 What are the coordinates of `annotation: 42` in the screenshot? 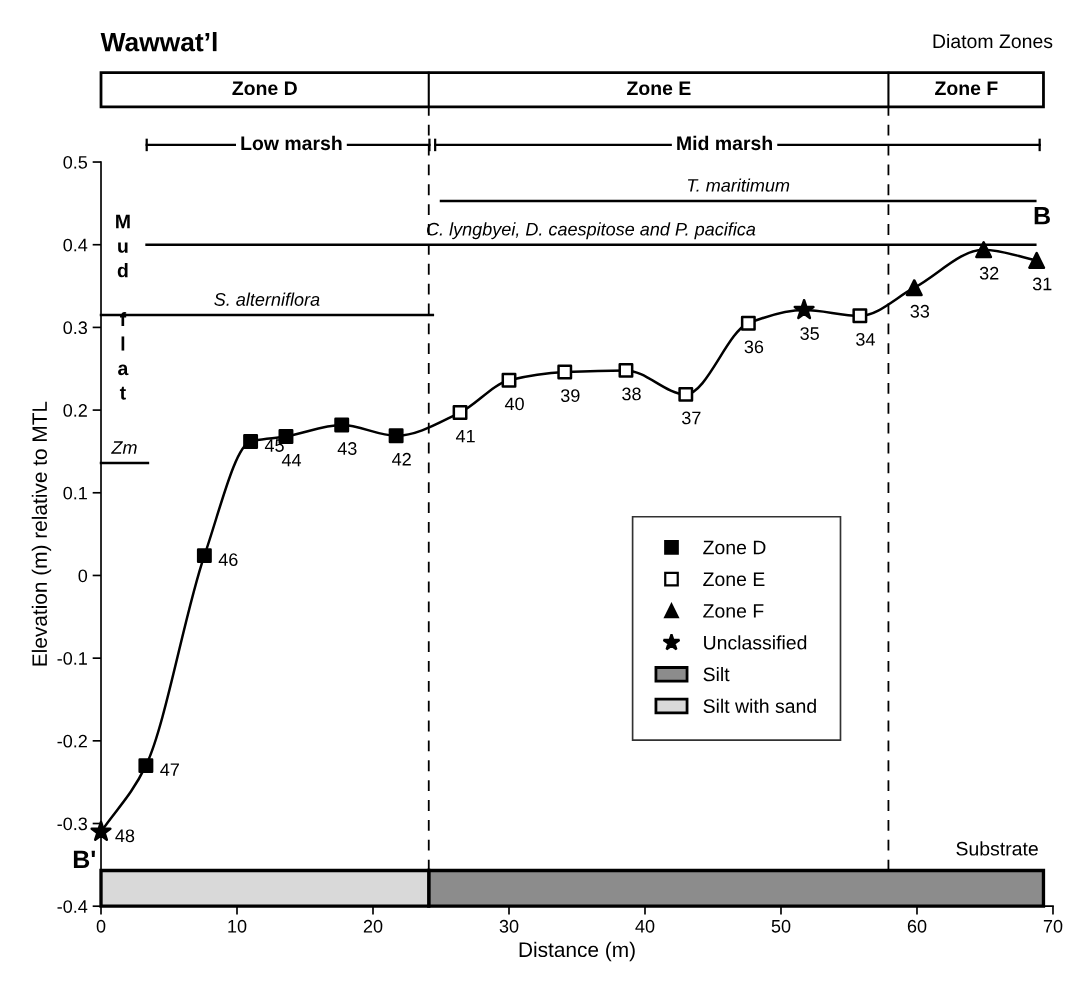 It's located at (401, 459).